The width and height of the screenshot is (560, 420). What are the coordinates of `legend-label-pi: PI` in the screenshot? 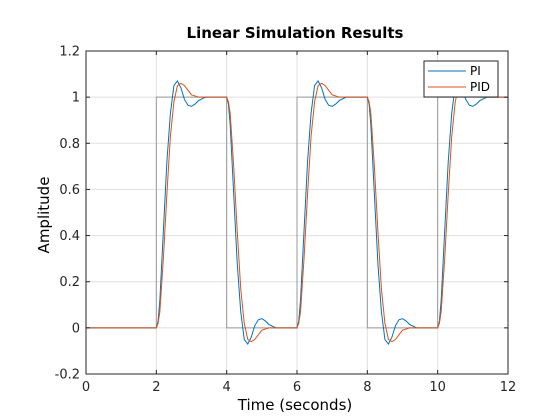 It's located at (475, 71).